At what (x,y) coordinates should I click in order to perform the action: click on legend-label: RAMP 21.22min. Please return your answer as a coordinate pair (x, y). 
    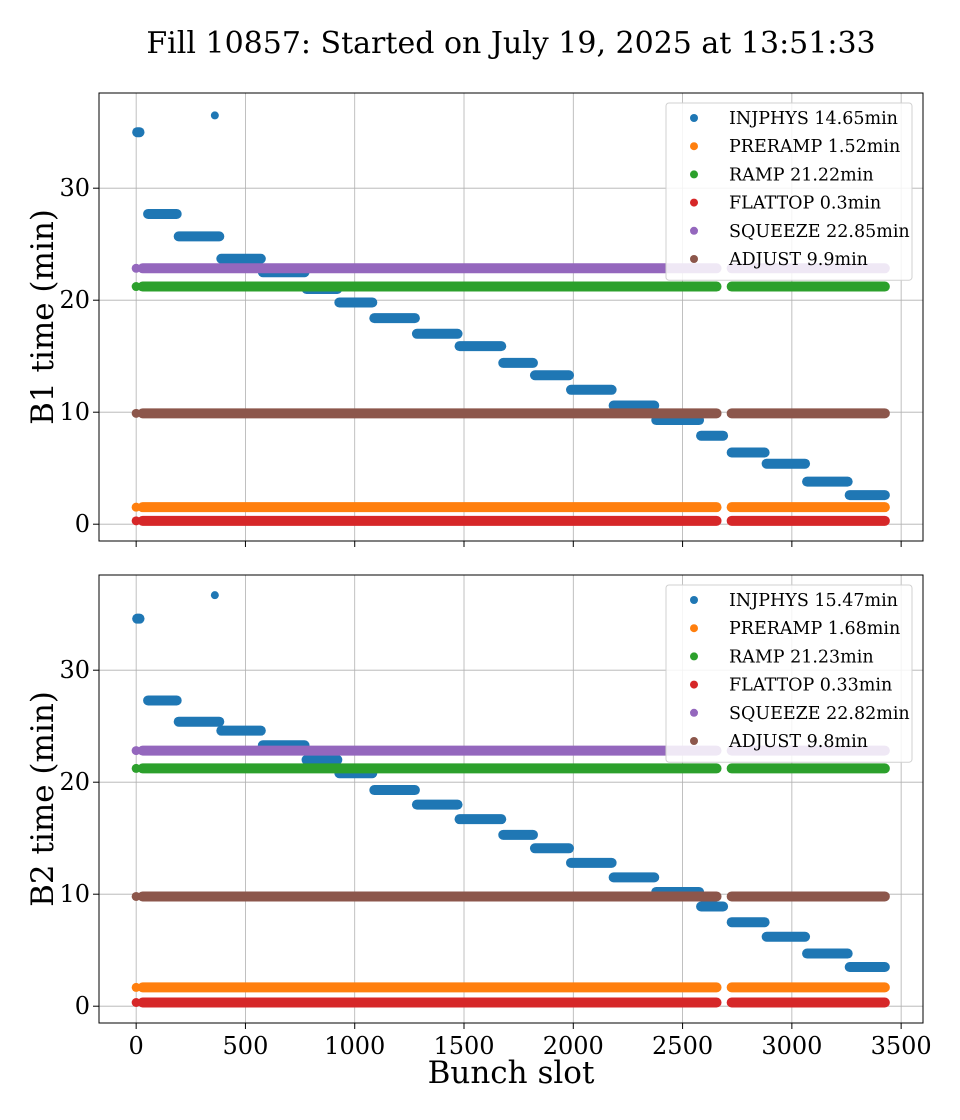
    Looking at the image, I should click on (801, 175).